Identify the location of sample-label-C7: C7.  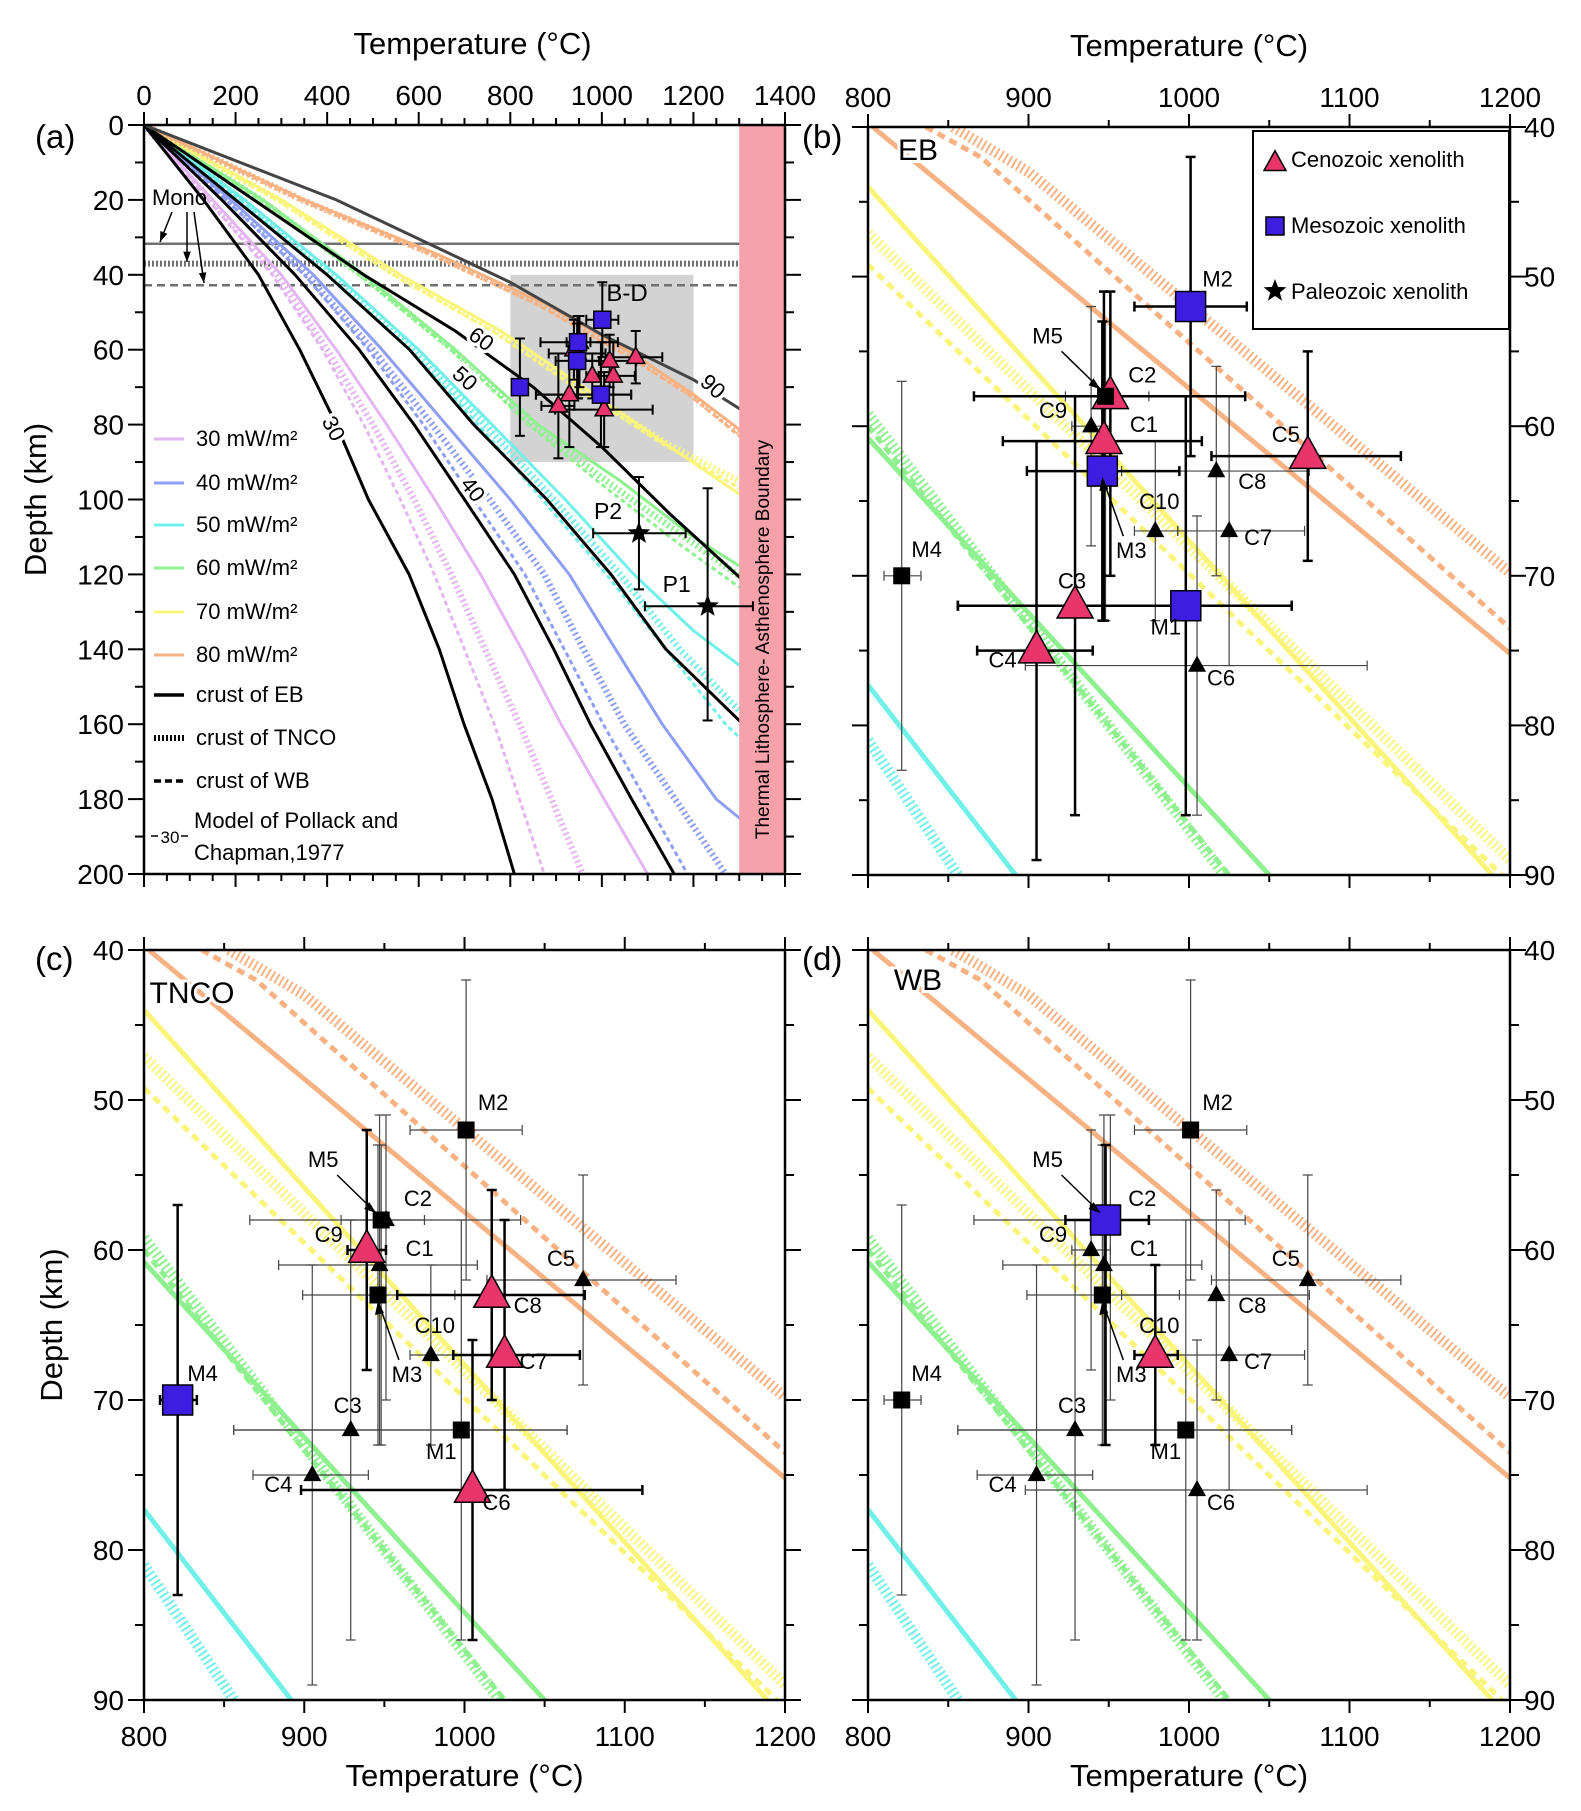
(1258, 537).